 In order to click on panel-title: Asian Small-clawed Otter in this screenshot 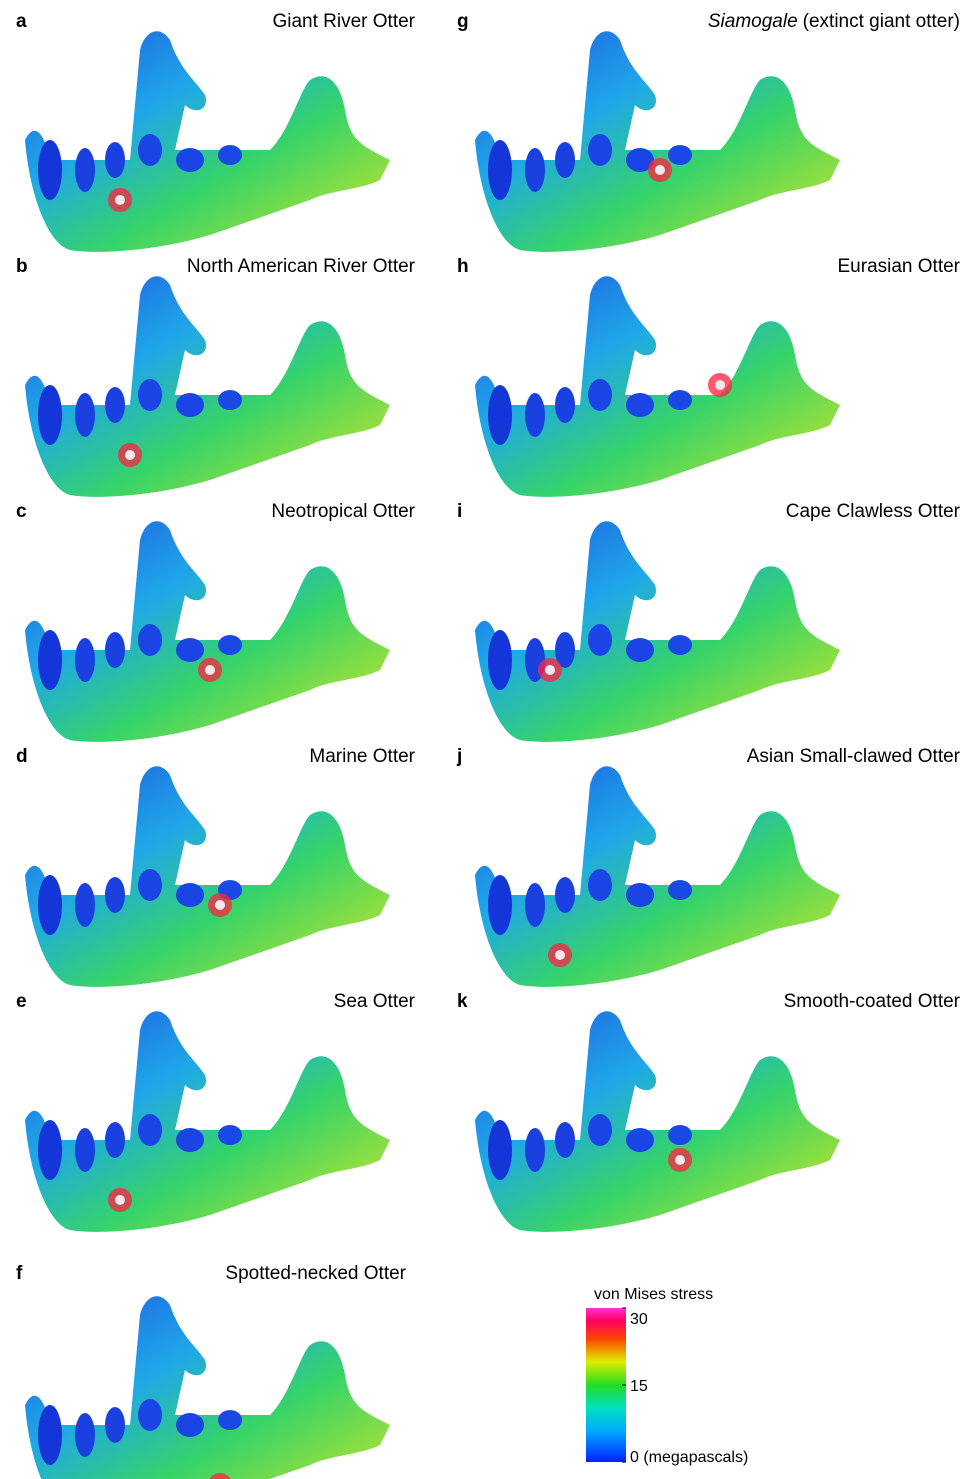, I will do `click(854, 756)`.